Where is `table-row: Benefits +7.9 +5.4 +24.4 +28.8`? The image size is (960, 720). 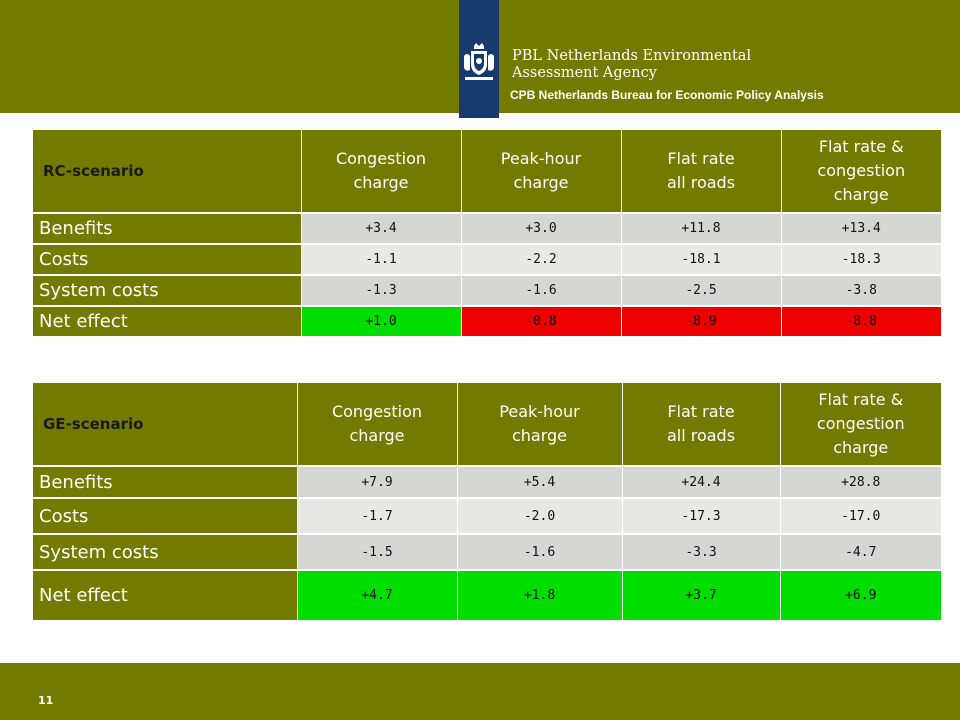 table-row: Benefits +7.9 +5.4 +24.4 +28.8 is located at coordinates (487, 481).